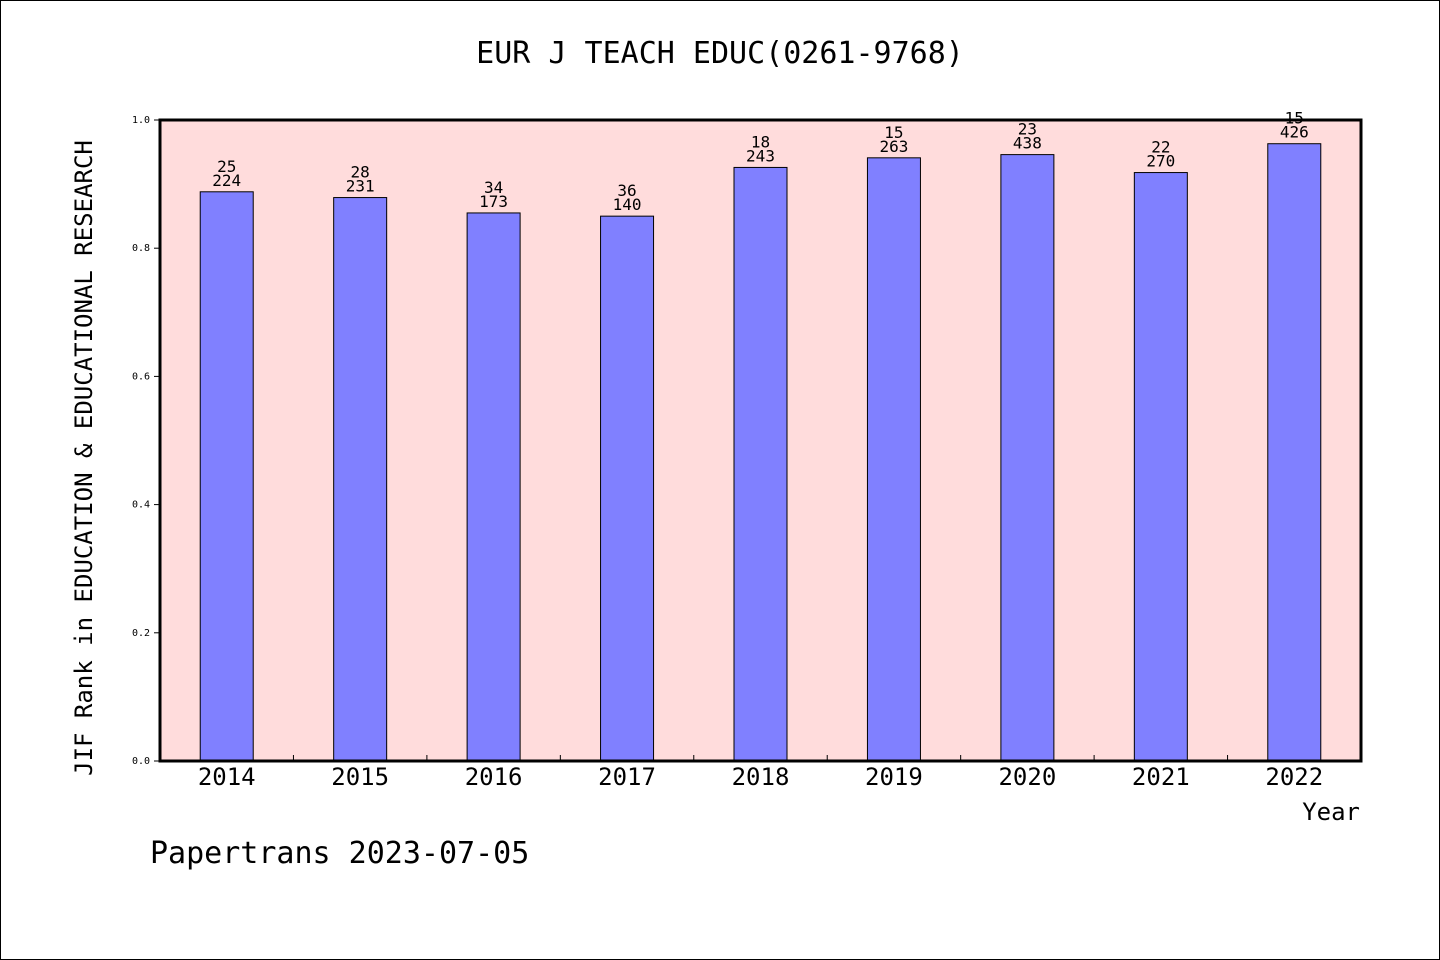 The image size is (1440, 960). I want to click on x-axis: 2014 2015 2016 2017 2018 2019 2020 2021 2022, so click(760, 773).